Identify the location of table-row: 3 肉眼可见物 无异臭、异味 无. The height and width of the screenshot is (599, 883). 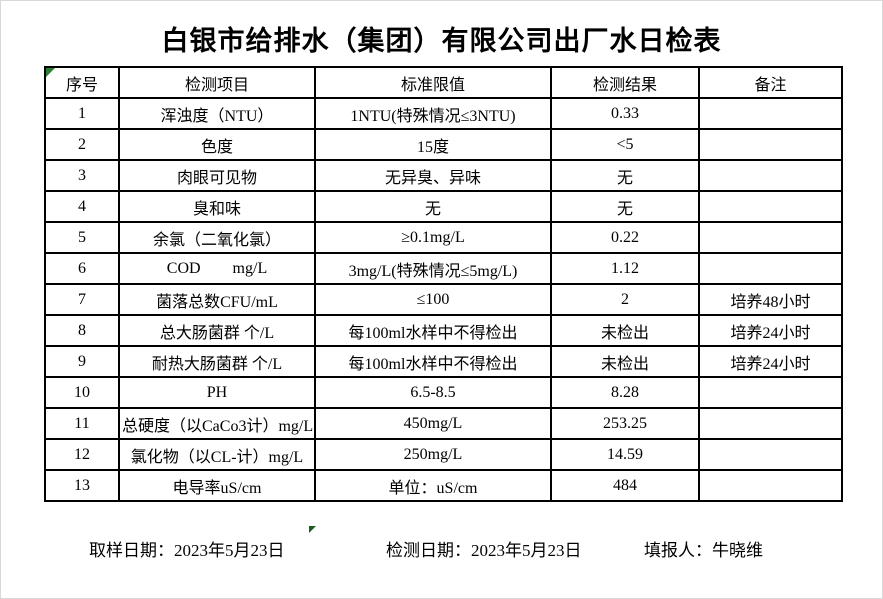
(443, 175).